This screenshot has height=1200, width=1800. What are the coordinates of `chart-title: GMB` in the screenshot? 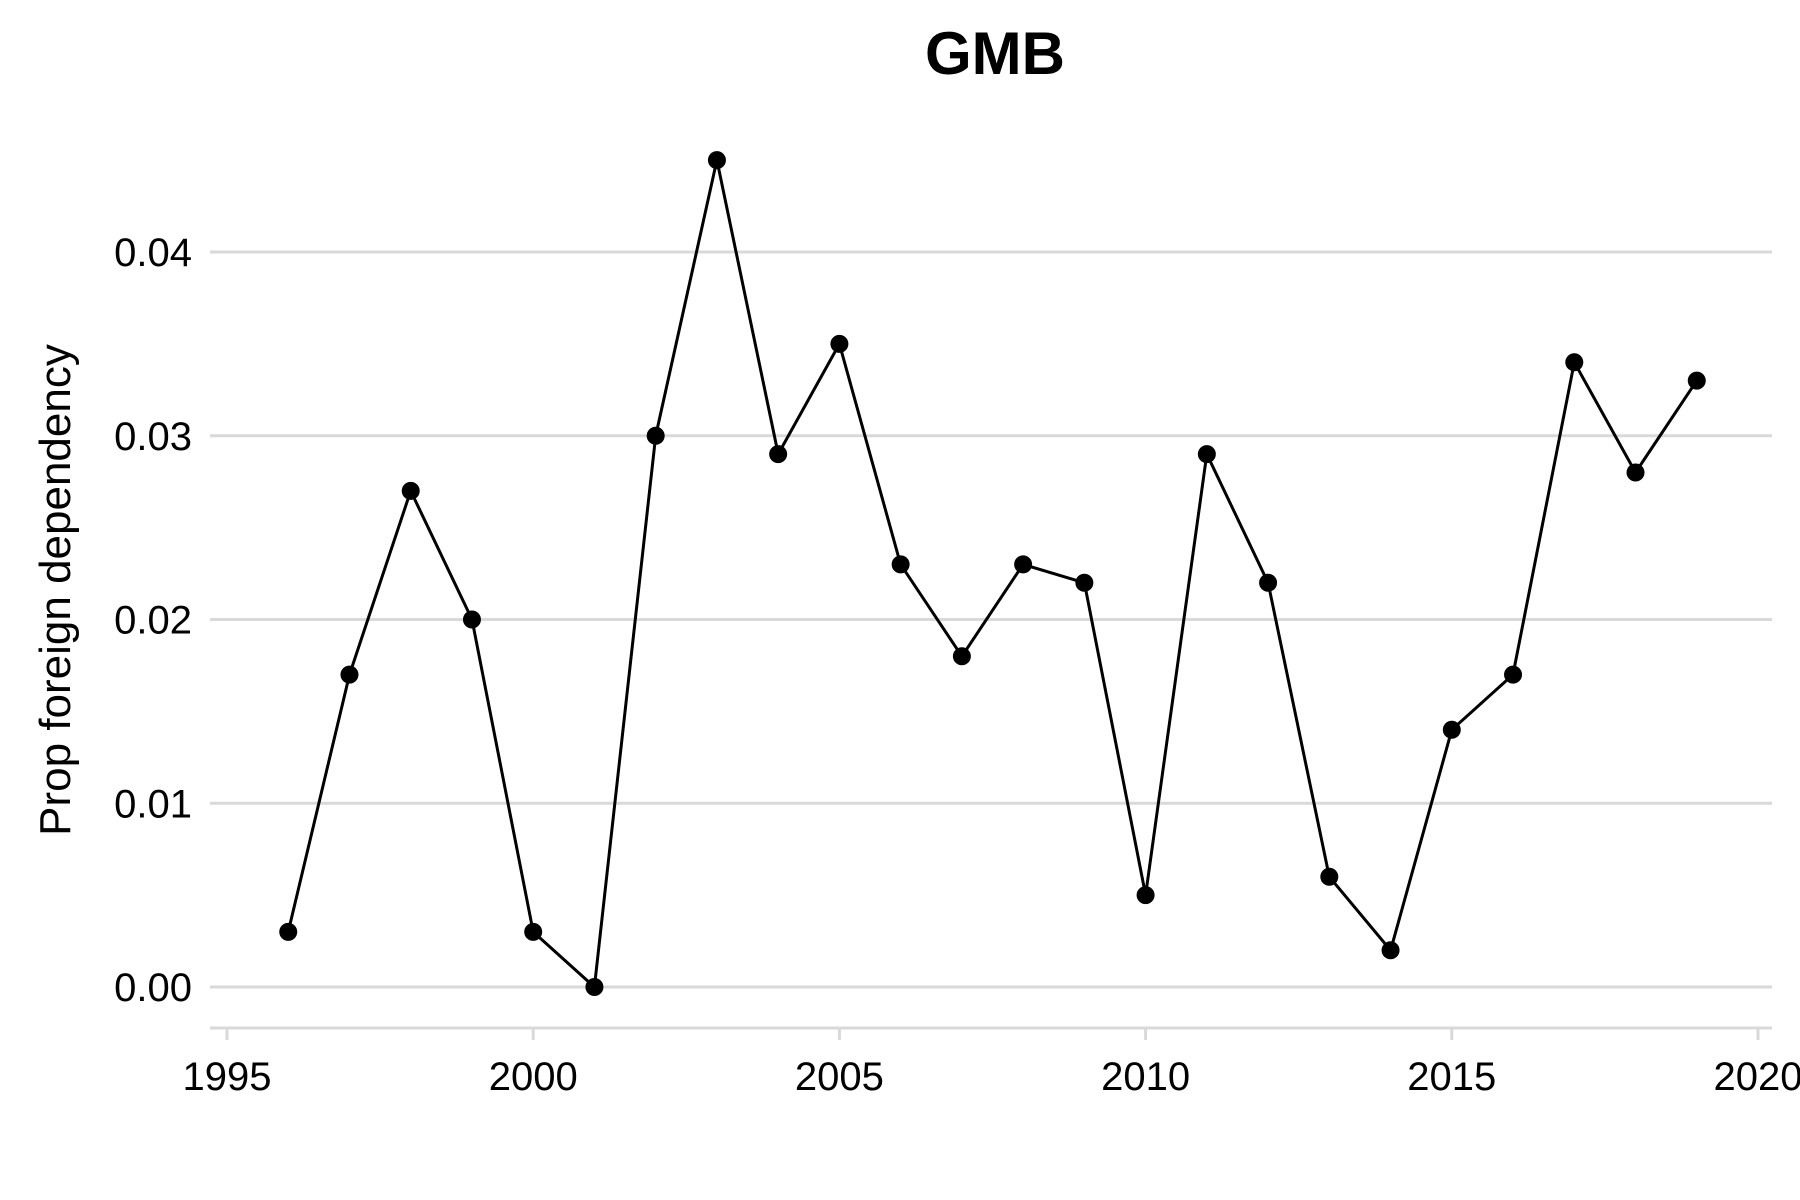 It's located at (995, 53).